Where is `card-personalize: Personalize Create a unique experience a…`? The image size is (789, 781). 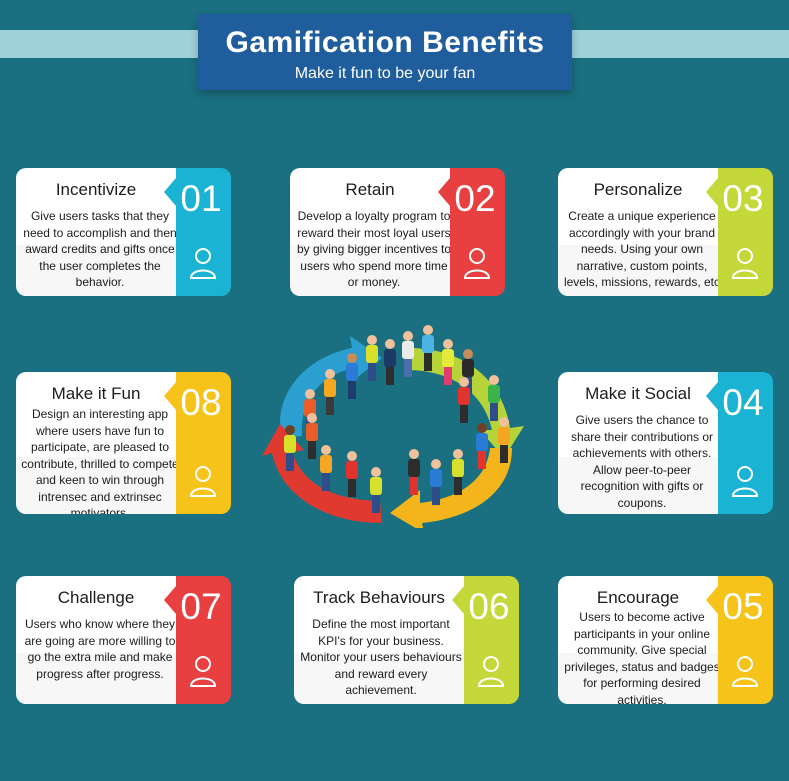 card-personalize: Personalize Create a unique experience a… is located at coordinates (665, 232).